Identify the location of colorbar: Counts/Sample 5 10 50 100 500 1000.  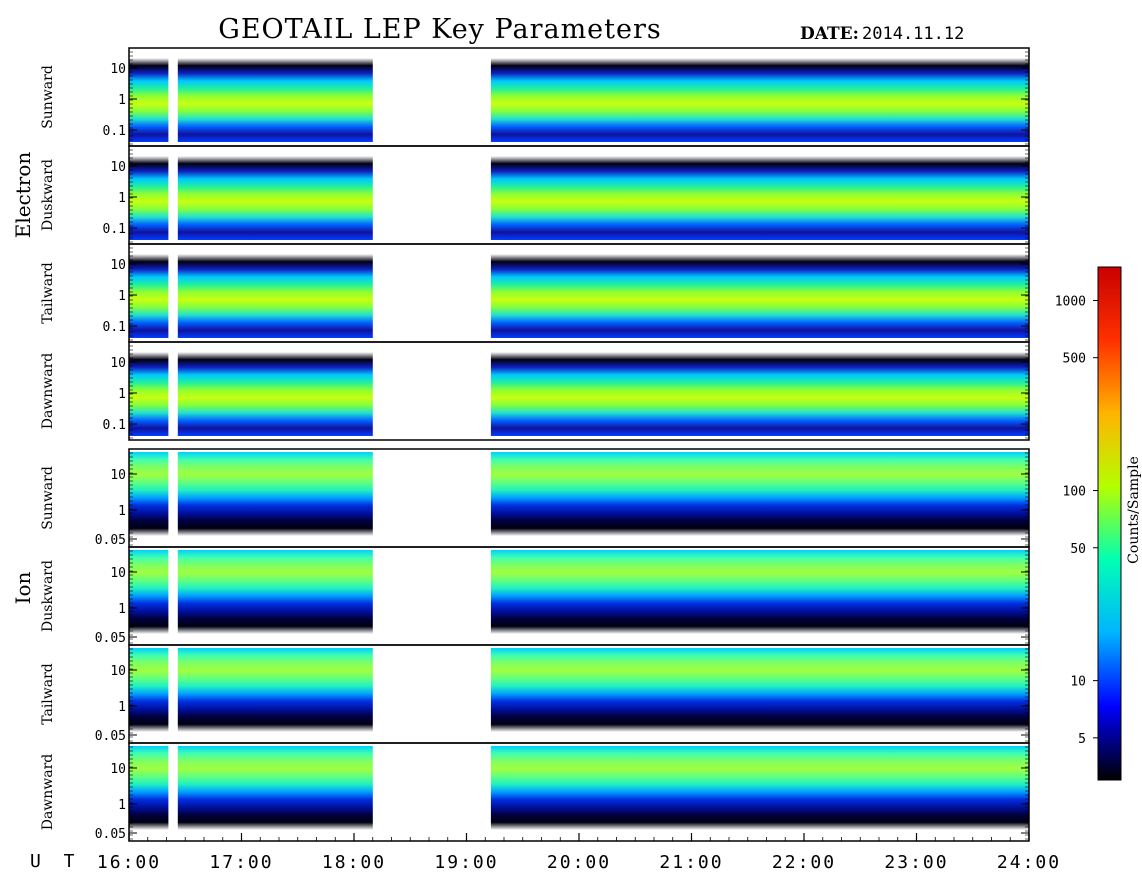
(1098, 523).